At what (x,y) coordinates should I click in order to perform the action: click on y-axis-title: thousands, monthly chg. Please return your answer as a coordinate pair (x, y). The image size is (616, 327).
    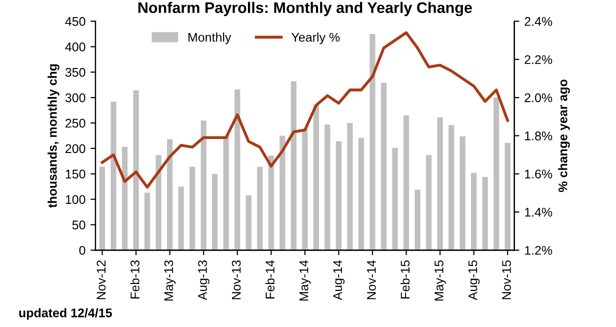
    Looking at the image, I should click on (54, 136).